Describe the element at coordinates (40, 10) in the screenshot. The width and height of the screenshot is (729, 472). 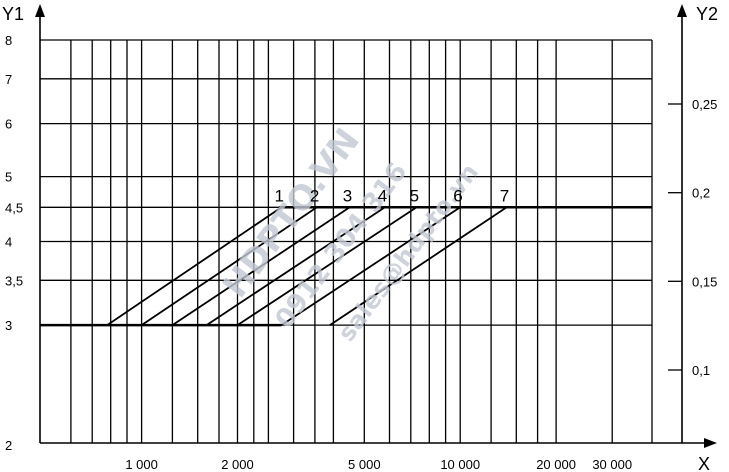
I see `y1-axis-arrow` at that location.